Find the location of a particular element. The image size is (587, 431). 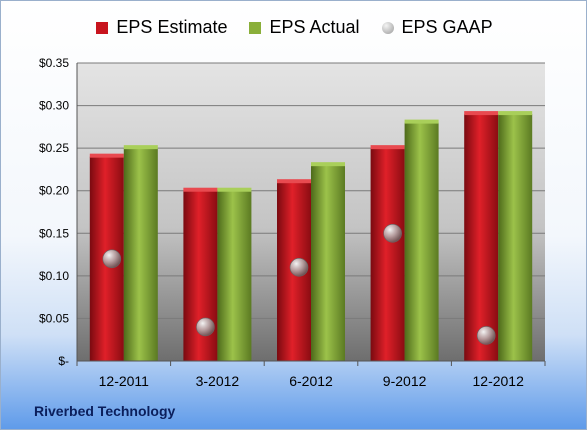

legend: EPS Estimate EPS Actual EPS GAAP is located at coordinates (294, 27).